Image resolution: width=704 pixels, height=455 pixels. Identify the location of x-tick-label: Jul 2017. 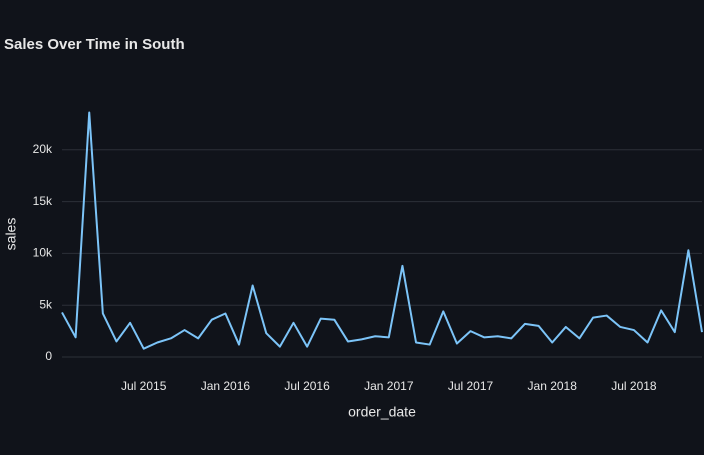
(471, 386).